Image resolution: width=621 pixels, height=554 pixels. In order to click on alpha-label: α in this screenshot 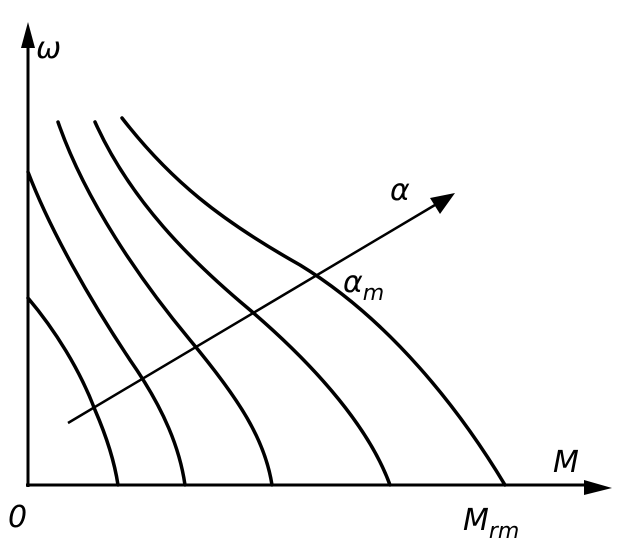, I will do `click(400, 190)`.